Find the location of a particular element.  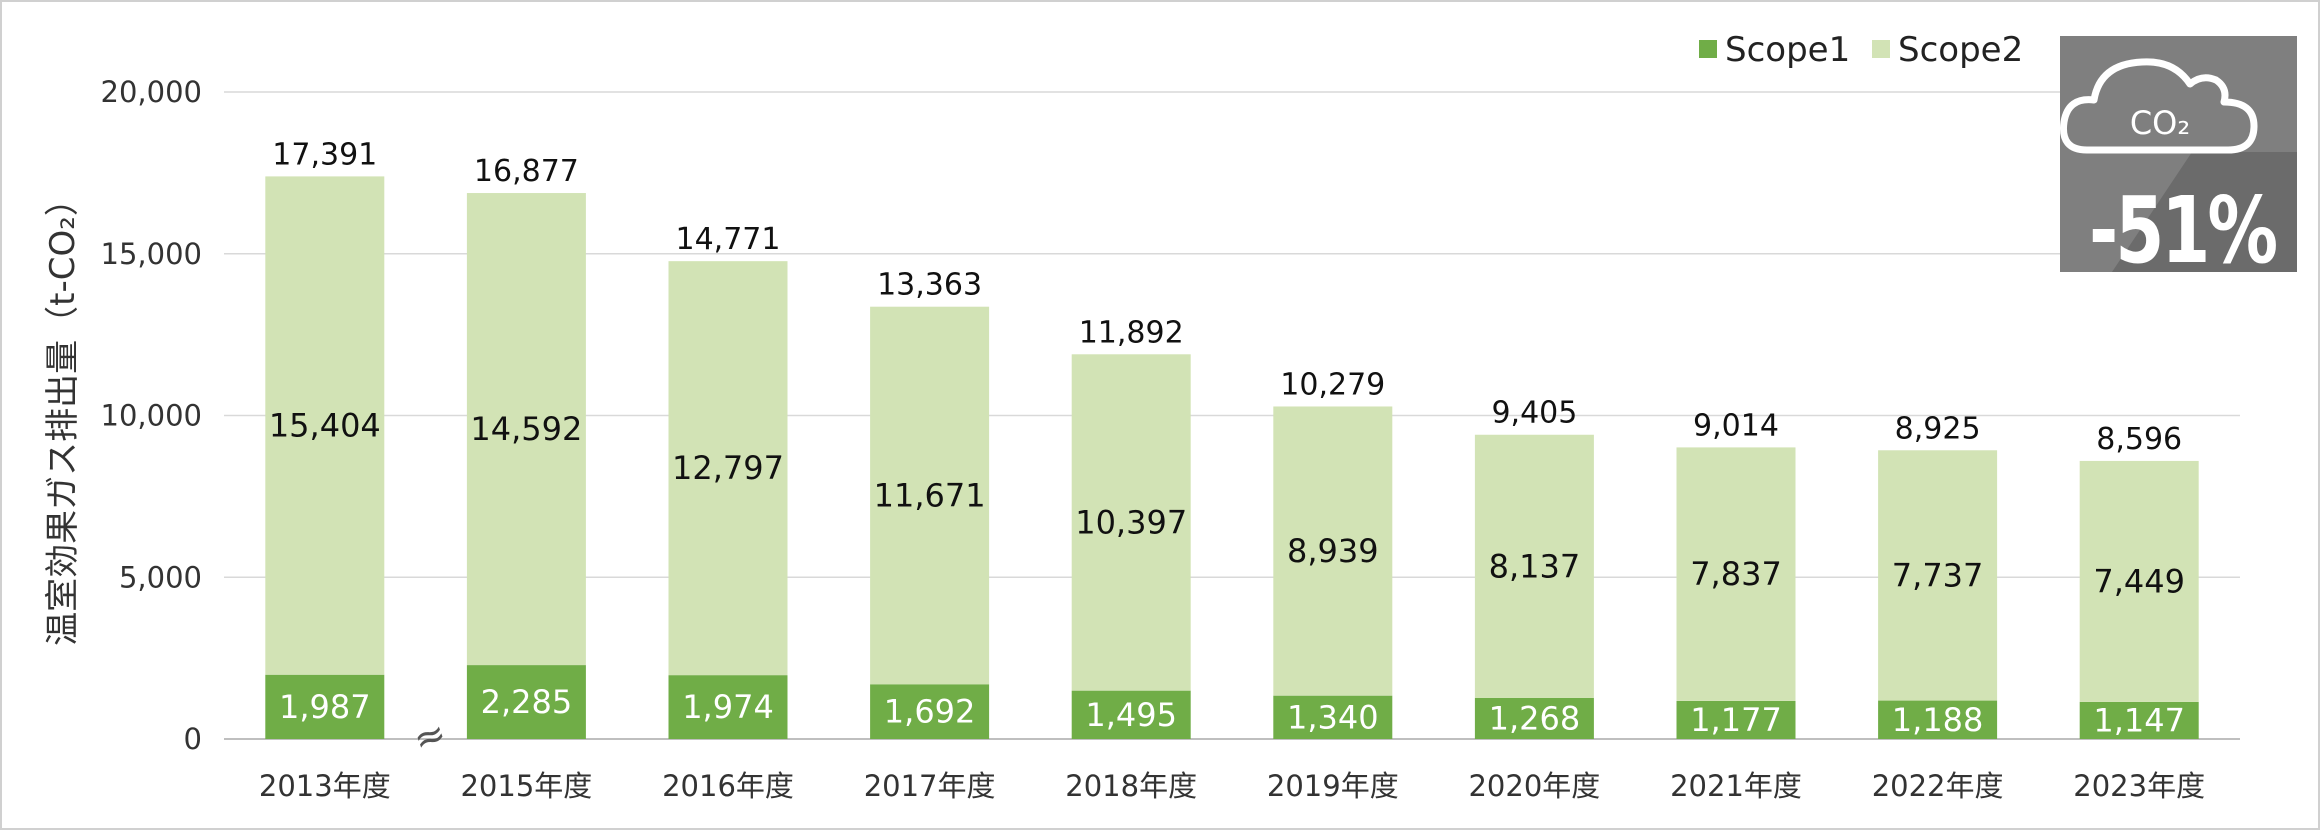

bar-group: 1,692 11,671 13,363 is located at coordinates (930, 503).